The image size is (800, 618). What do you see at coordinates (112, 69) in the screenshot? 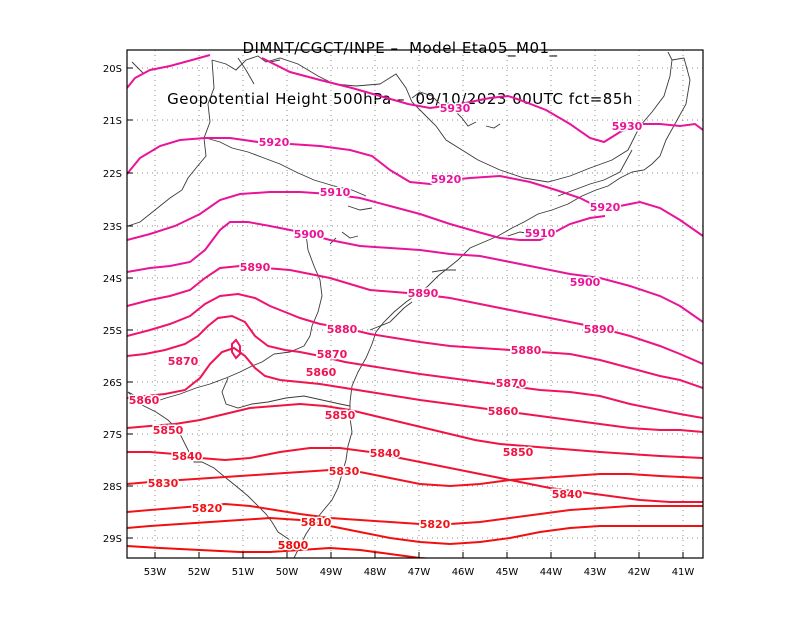
I see `lat-tick-label: 20S` at bounding box center [112, 69].